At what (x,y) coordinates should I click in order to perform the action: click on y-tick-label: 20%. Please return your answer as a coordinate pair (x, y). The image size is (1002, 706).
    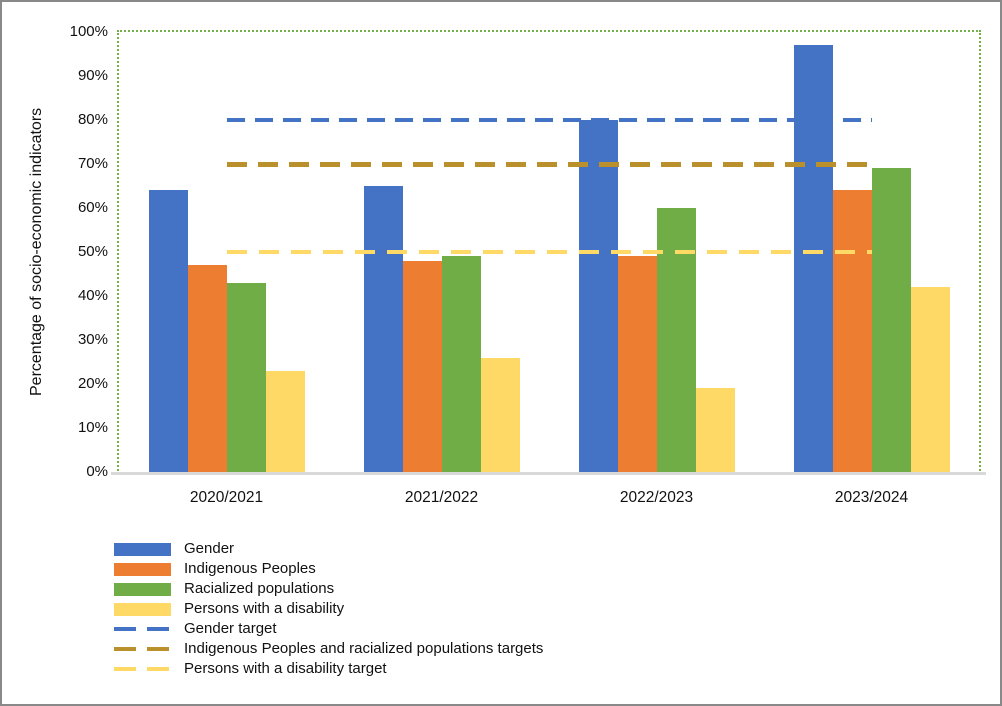
    Looking at the image, I should click on (92, 383).